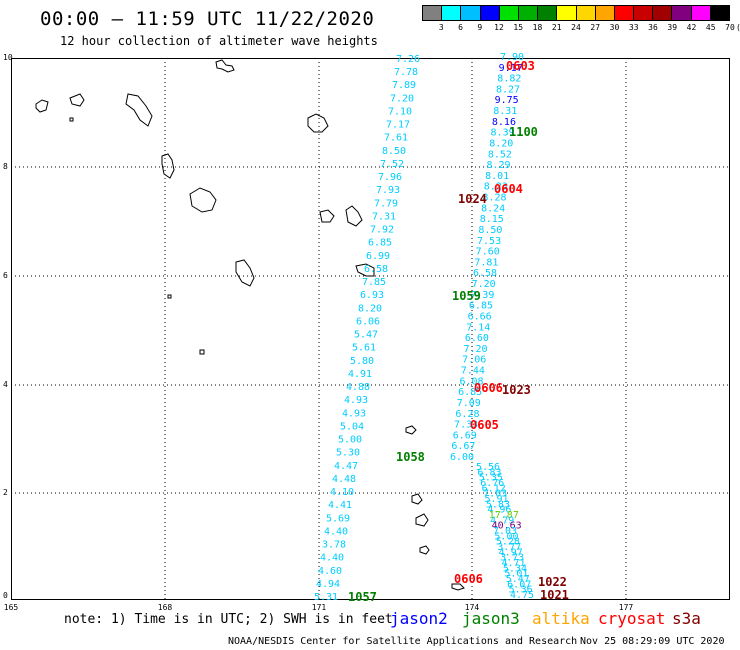 The height and width of the screenshot is (650, 740). Describe the element at coordinates (466, 425) in the screenshot. I see `wave-height-value: 7.33` at that location.